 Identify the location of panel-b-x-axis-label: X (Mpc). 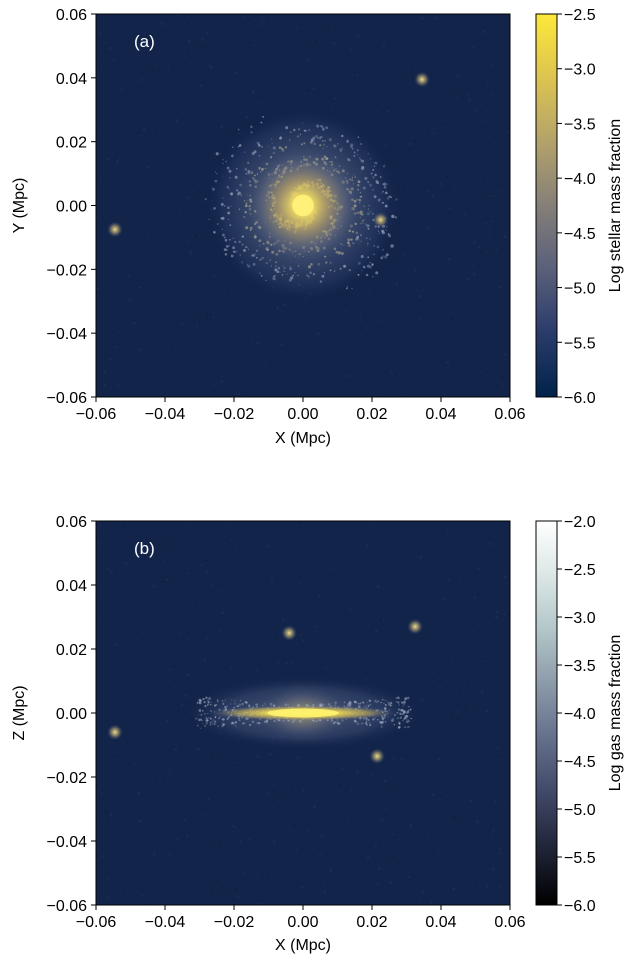
(303, 945).